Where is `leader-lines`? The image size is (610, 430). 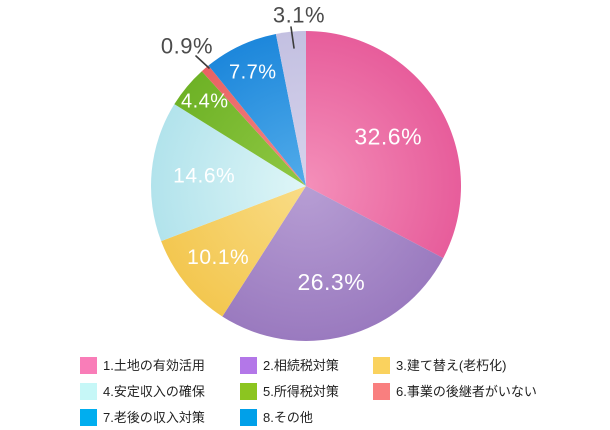
leader-lines is located at coordinates (245, 47).